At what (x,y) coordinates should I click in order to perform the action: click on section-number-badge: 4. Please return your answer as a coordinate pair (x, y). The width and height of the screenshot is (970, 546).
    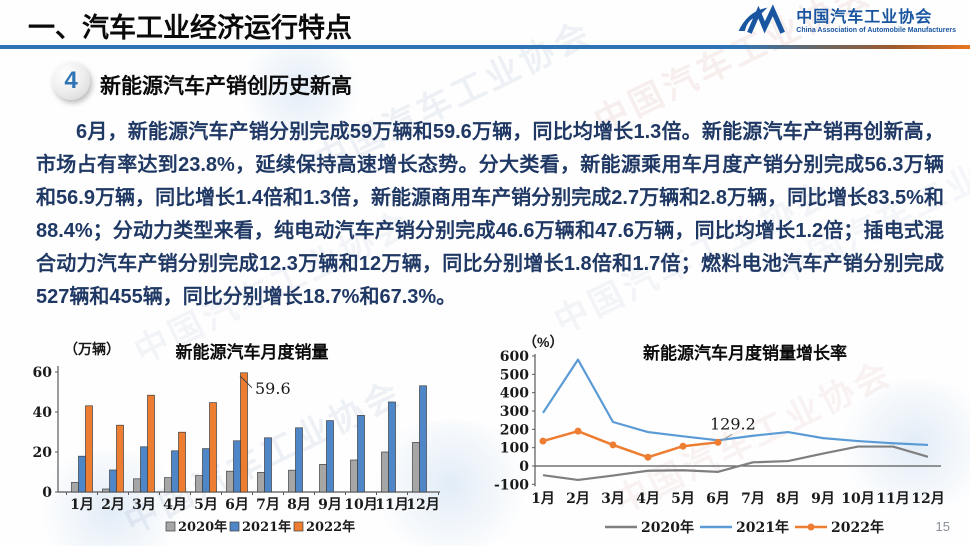
    Looking at the image, I should click on (71, 81).